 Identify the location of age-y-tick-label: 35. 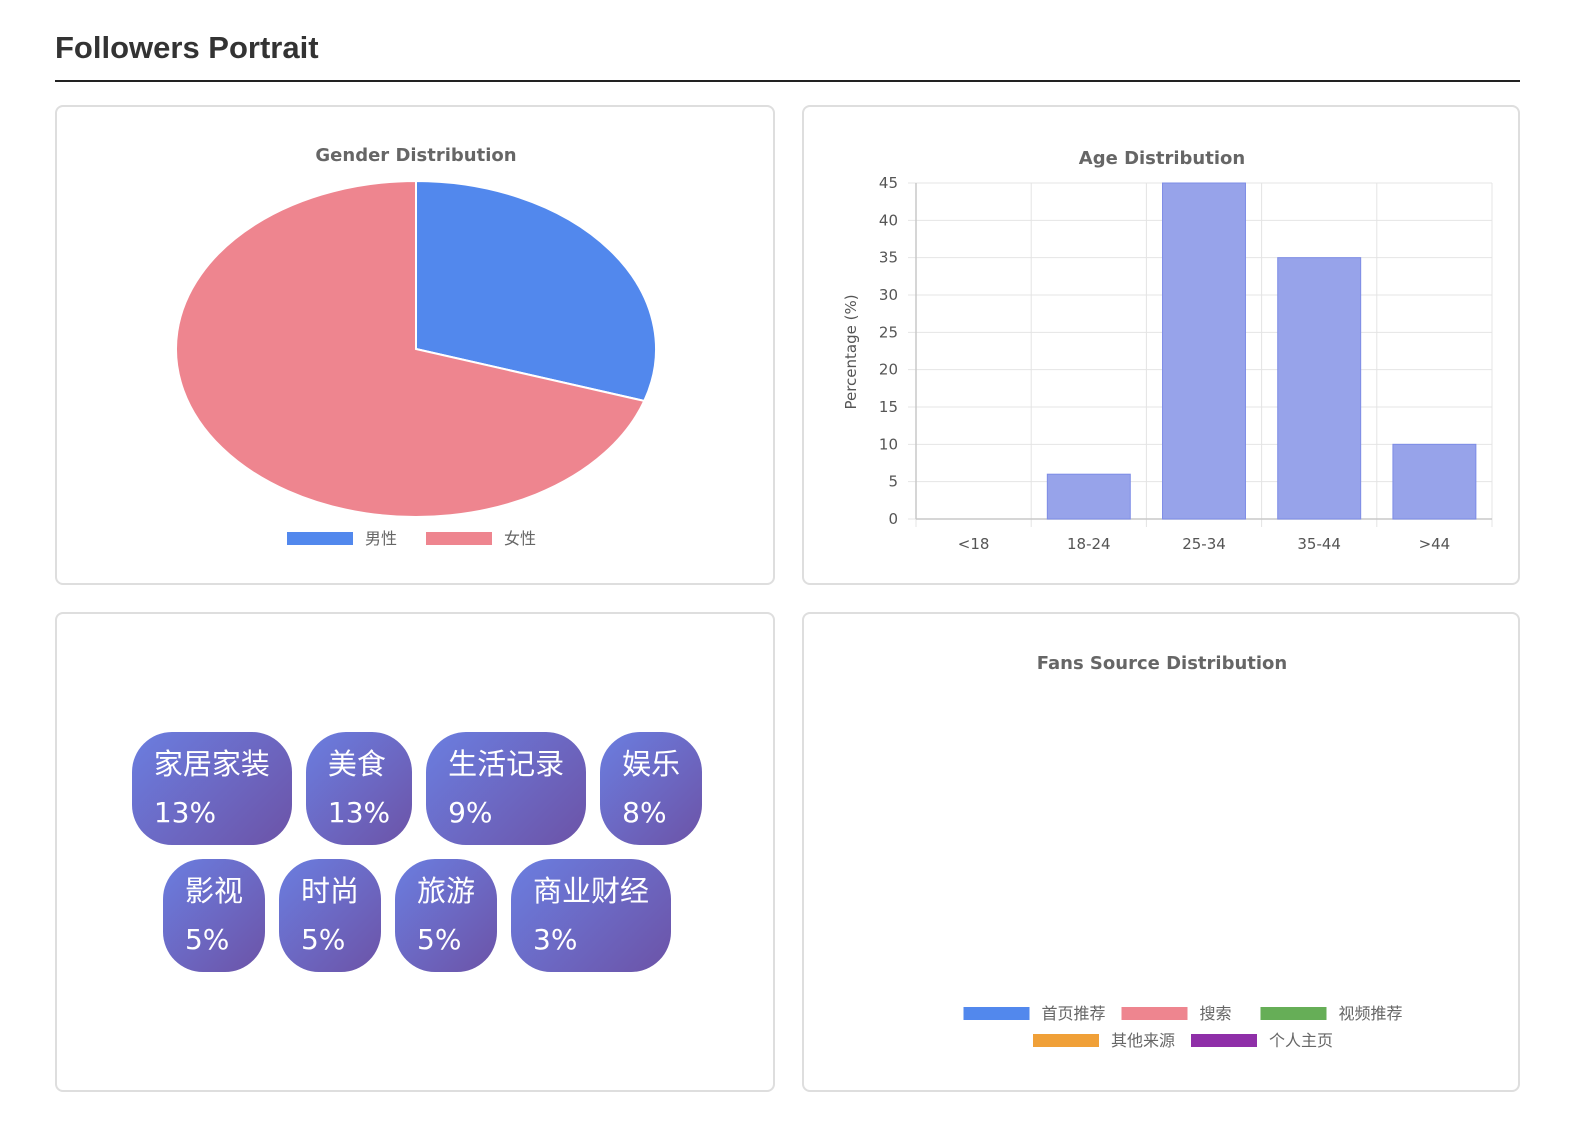
(888, 258).